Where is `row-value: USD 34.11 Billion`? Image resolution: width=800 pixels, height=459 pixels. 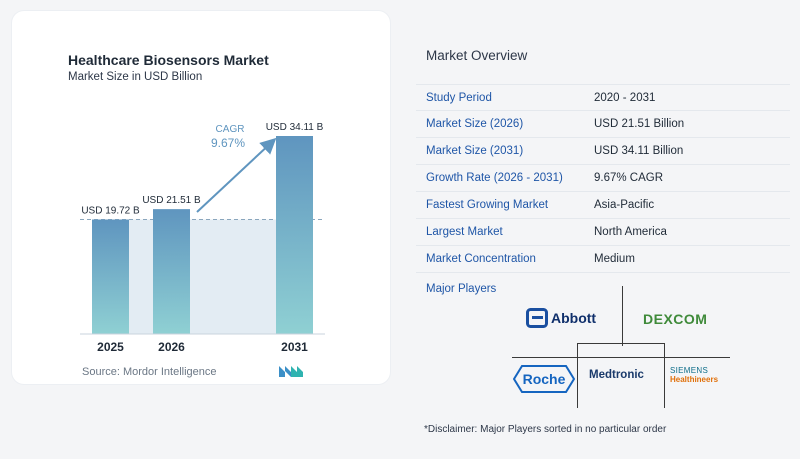
row-value: USD 34.11 Billion is located at coordinates (639, 151).